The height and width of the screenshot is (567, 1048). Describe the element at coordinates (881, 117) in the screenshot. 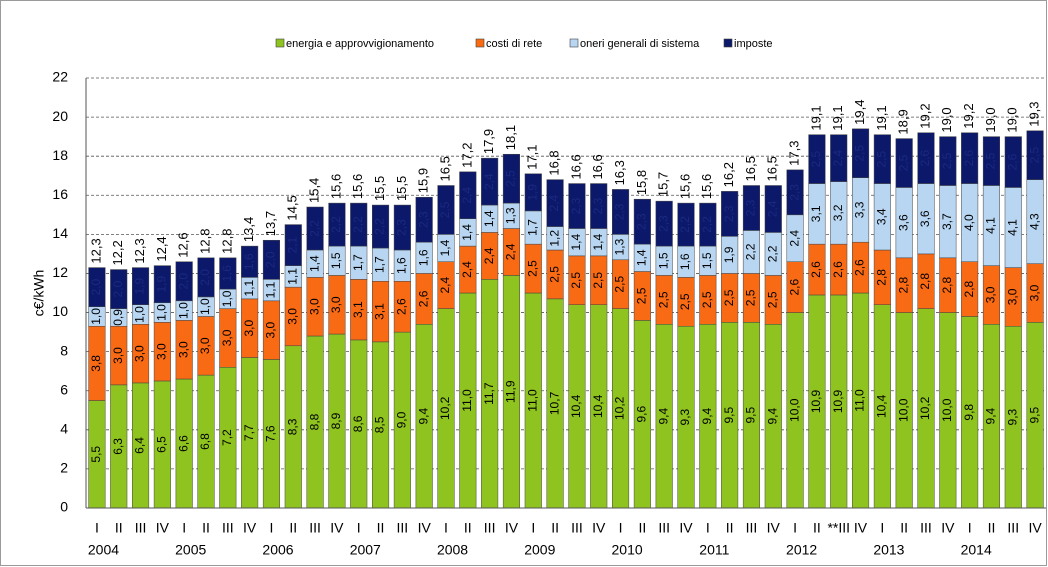

I see `total-label: 19,1` at that location.